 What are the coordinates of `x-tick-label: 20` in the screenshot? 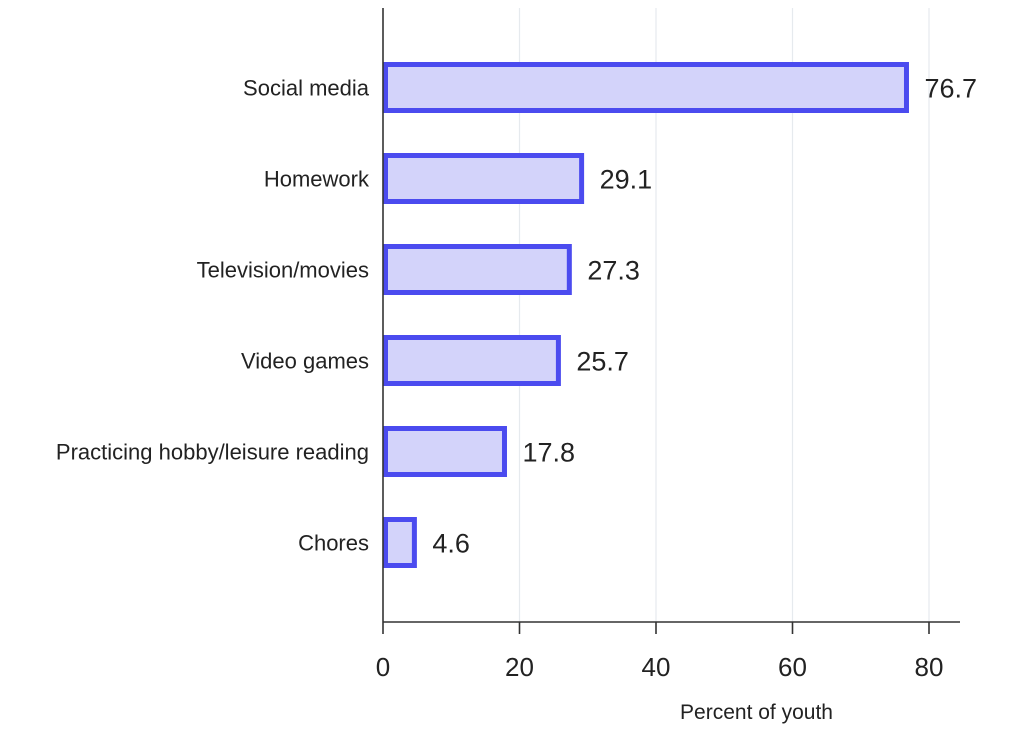 It's located at (519, 667).